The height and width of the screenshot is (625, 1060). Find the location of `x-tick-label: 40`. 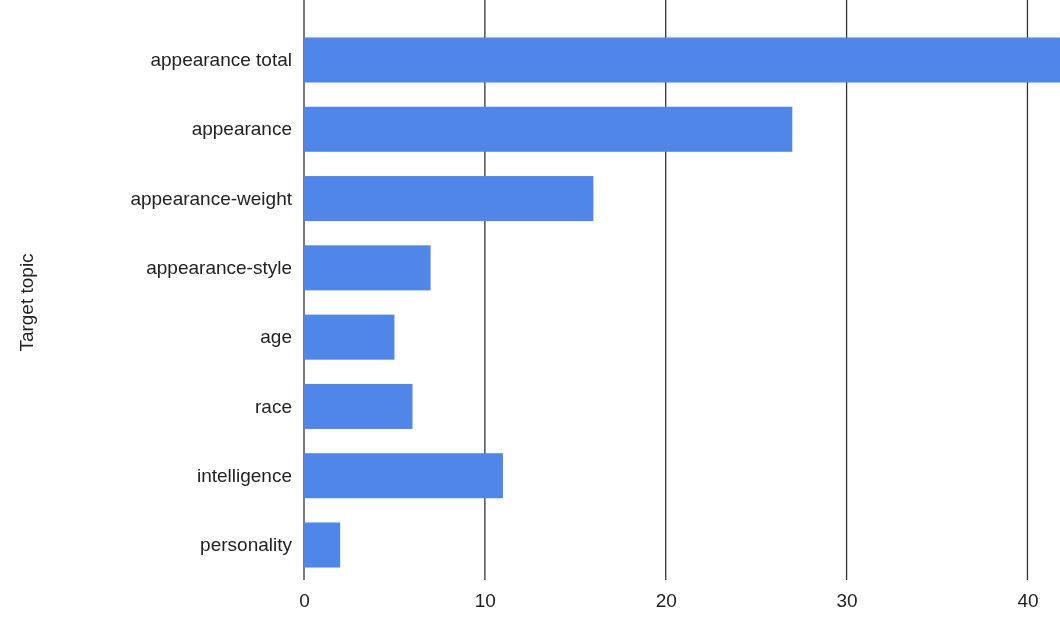

x-tick-label: 40 is located at coordinates (1028, 601).